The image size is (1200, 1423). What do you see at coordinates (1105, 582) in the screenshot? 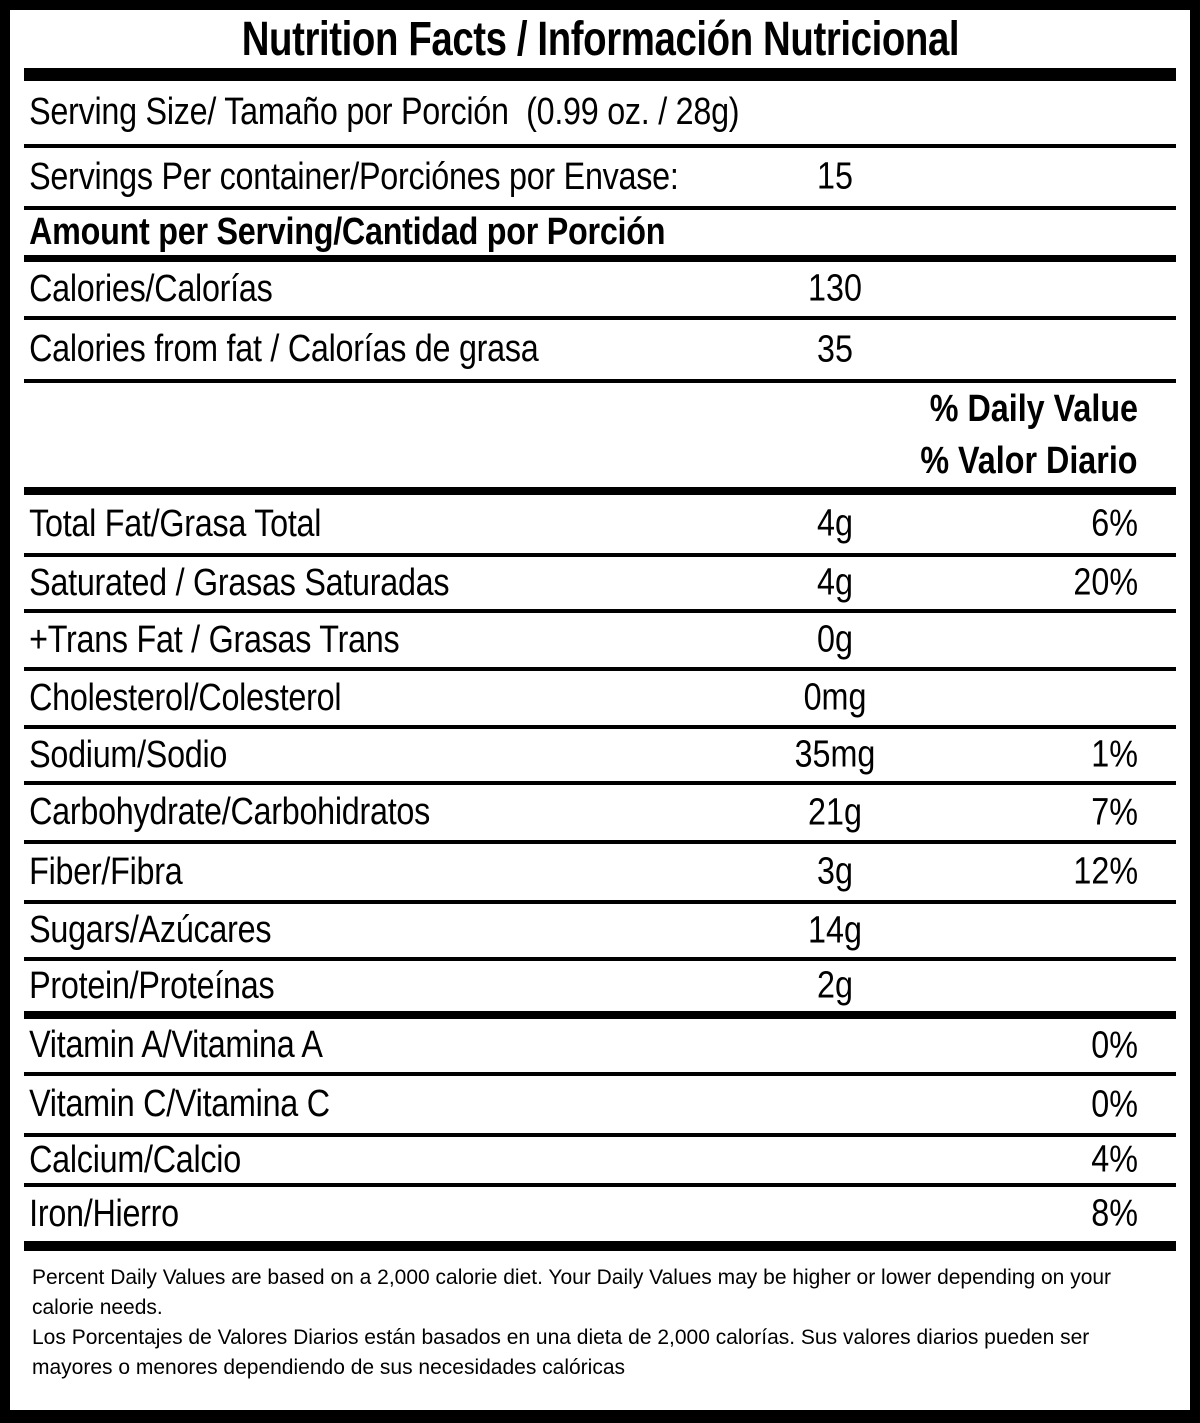
I see `nutrient-daily-value: 20%` at bounding box center [1105, 582].